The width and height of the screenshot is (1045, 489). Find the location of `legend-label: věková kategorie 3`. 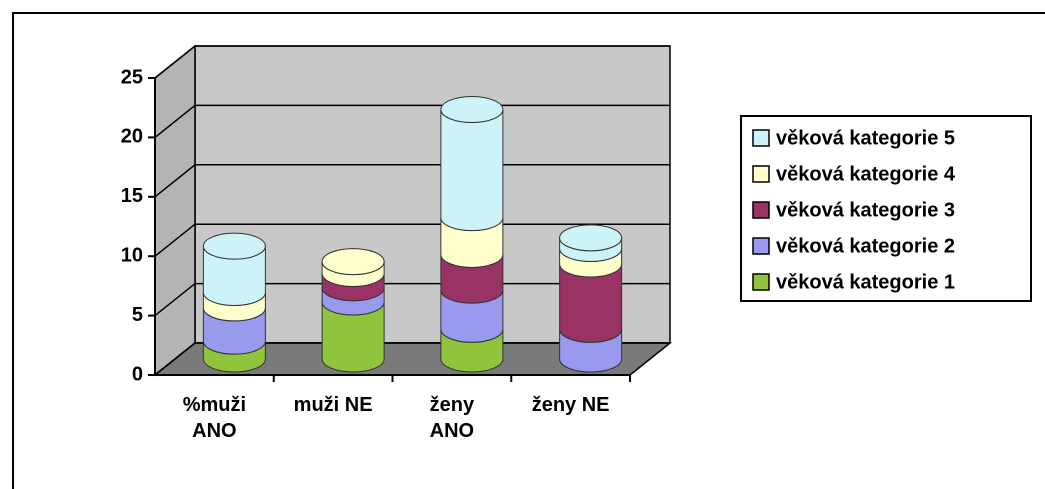

legend-label: věková kategorie 3 is located at coordinates (865, 210).